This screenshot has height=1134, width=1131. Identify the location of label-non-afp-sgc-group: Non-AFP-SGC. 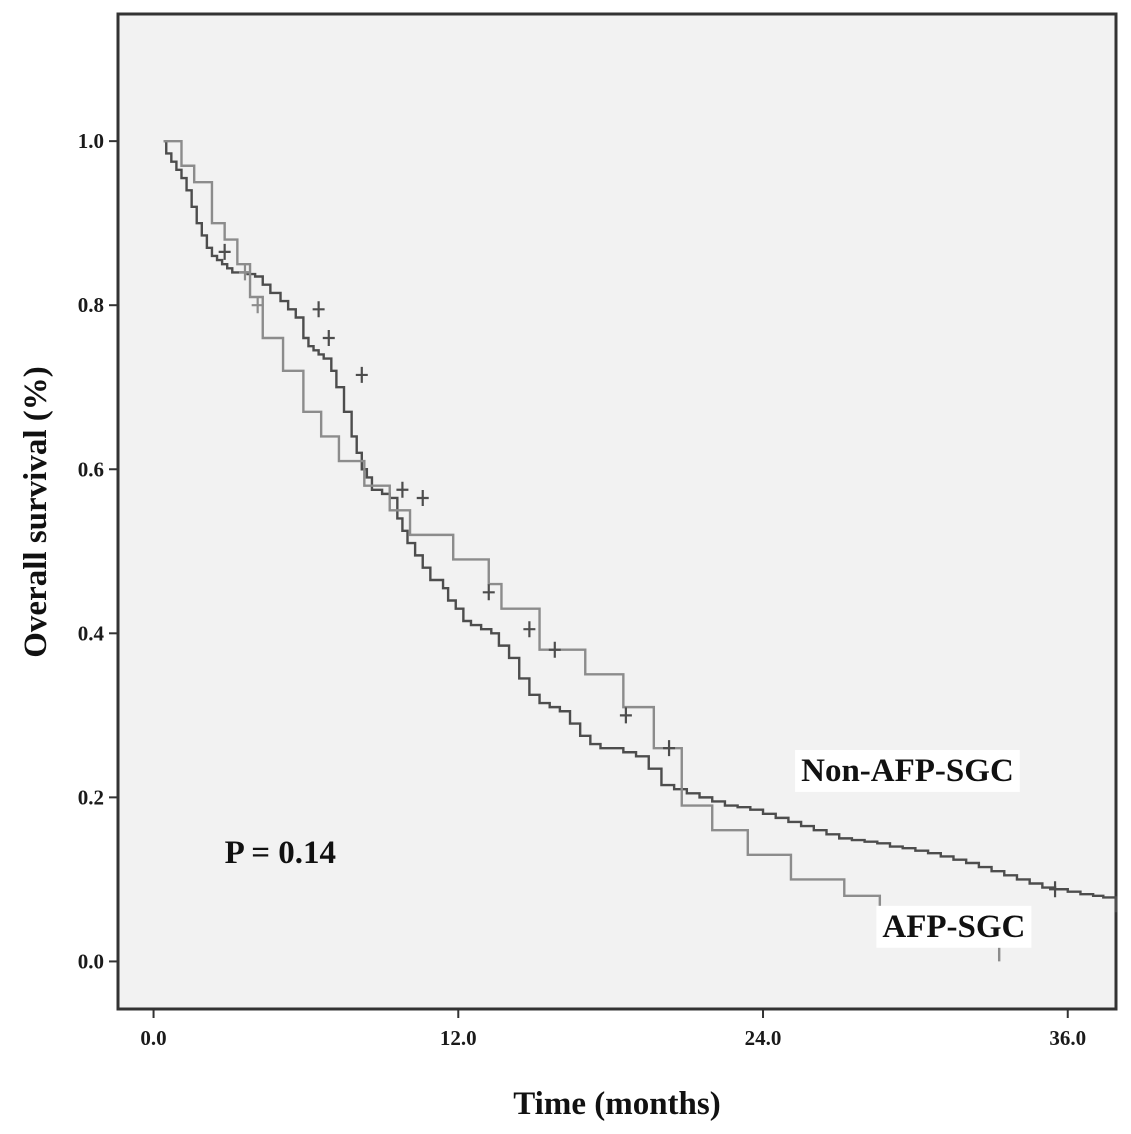
(907, 770).